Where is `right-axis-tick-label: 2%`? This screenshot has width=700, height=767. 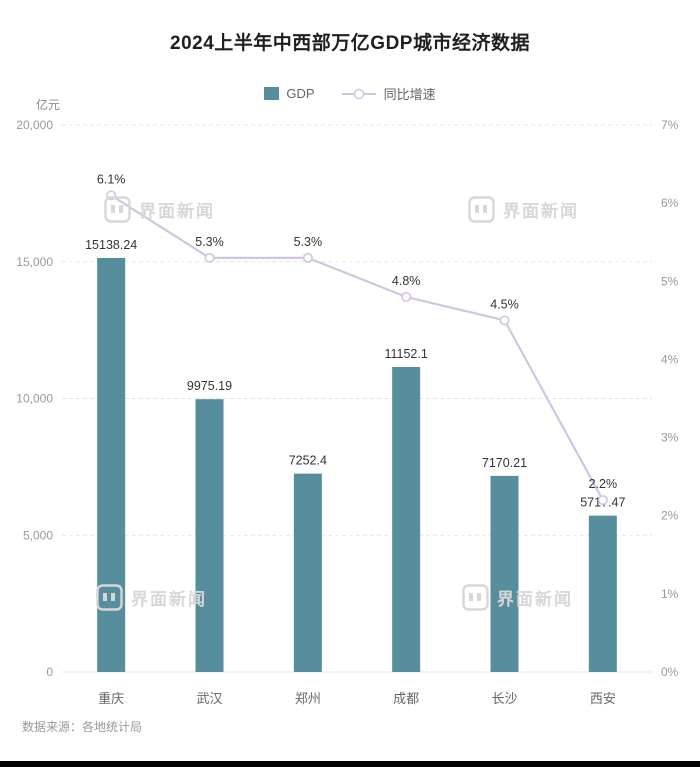 right-axis-tick-label: 2% is located at coordinates (670, 516).